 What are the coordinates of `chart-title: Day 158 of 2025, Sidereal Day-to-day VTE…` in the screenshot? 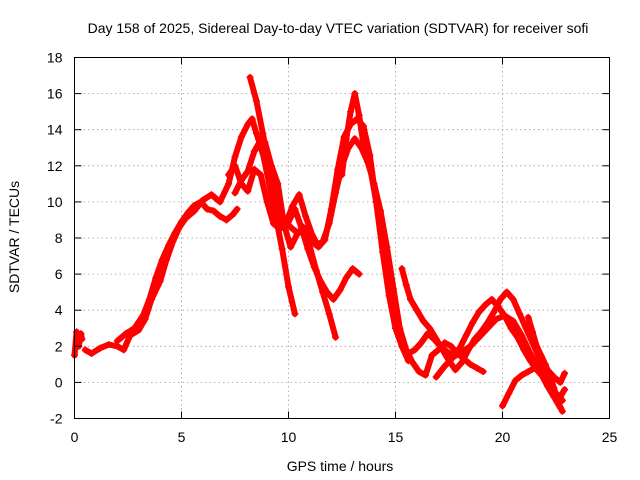 It's located at (338, 28).